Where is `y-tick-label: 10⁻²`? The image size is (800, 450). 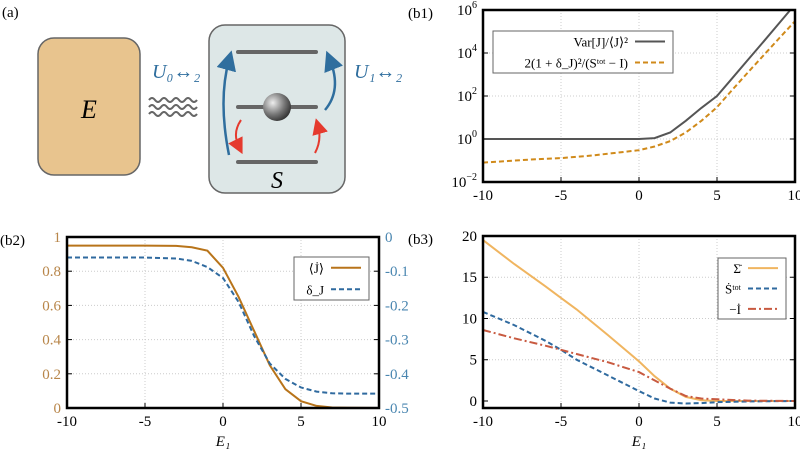 y-tick-label: 10⁻² is located at coordinates (464, 181).